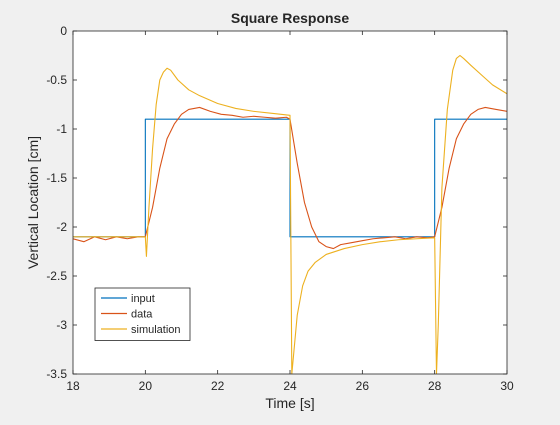  Describe the element at coordinates (63, 31) in the screenshot. I see `y-tick-label: 0` at that location.